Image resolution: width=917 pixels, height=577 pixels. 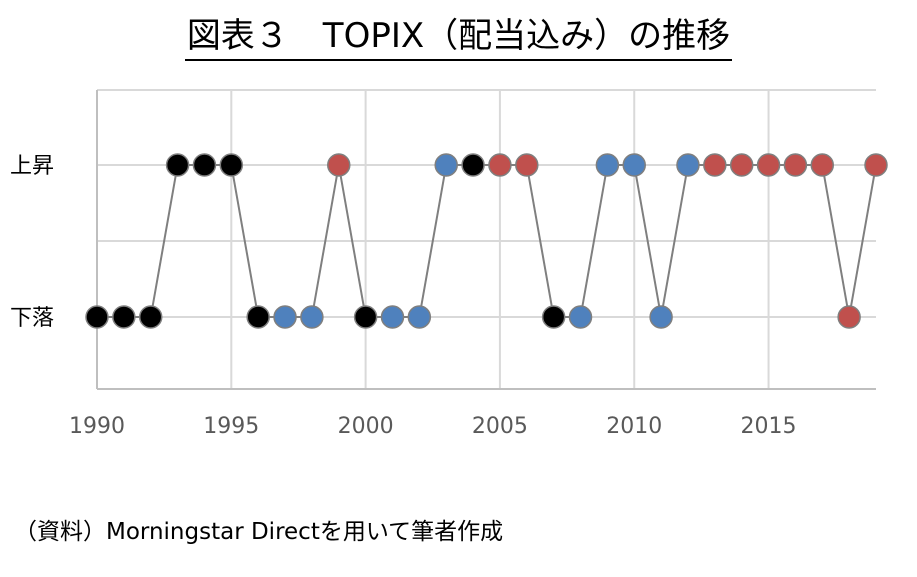 I want to click on data-point-2015, so click(x=768, y=165).